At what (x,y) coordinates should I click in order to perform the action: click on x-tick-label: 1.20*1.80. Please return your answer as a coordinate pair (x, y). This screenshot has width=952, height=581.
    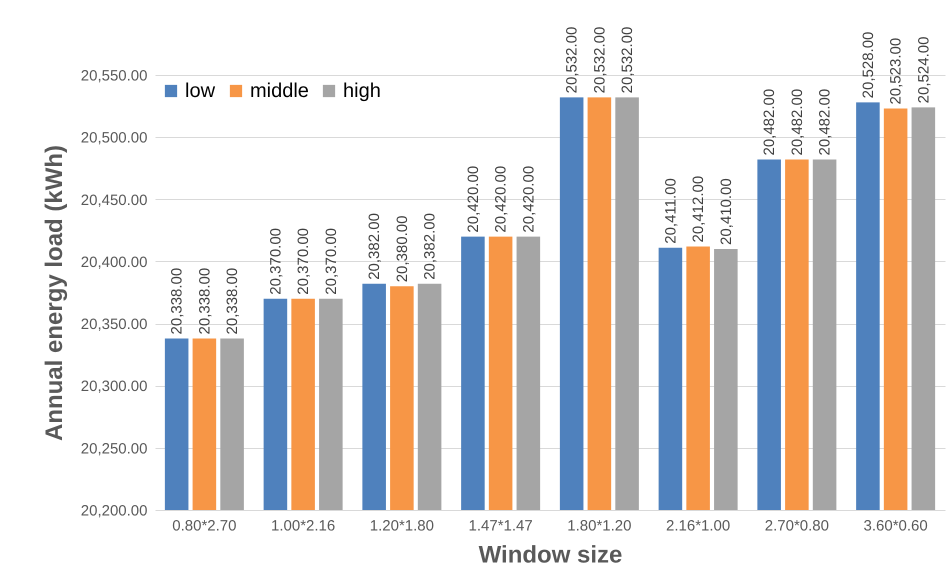
    Looking at the image, I should click on (402, 526).